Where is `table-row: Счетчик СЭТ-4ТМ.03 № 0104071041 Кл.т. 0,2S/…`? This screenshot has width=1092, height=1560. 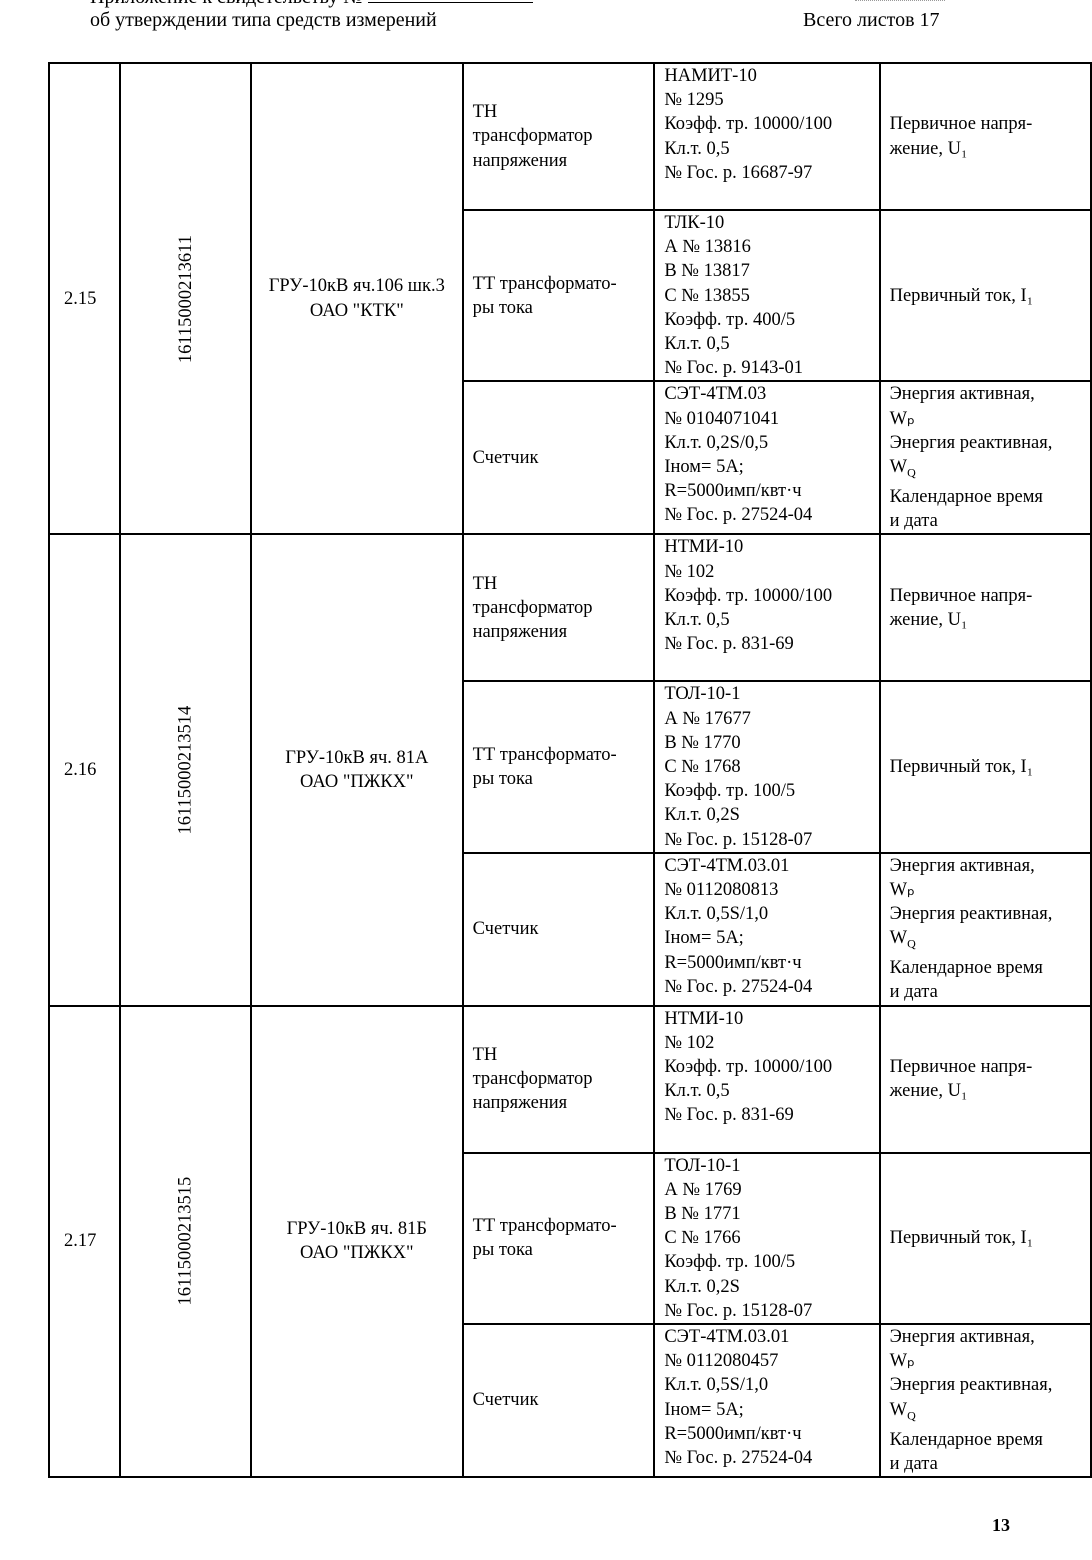 table-row: Счетчик СЭТ-4ТМ.03 № 0104071041 Кл.т. 0,2S/… is located at coordinates (570, 458).